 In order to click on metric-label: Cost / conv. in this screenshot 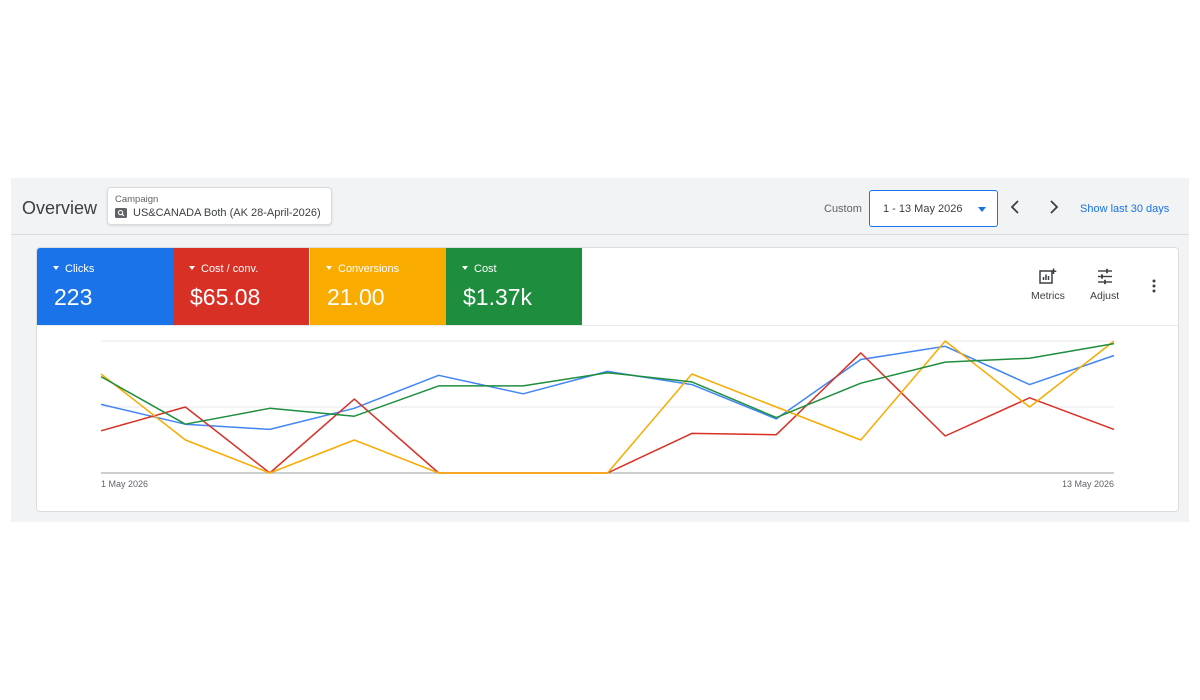, I will do `click(223, 269)`.